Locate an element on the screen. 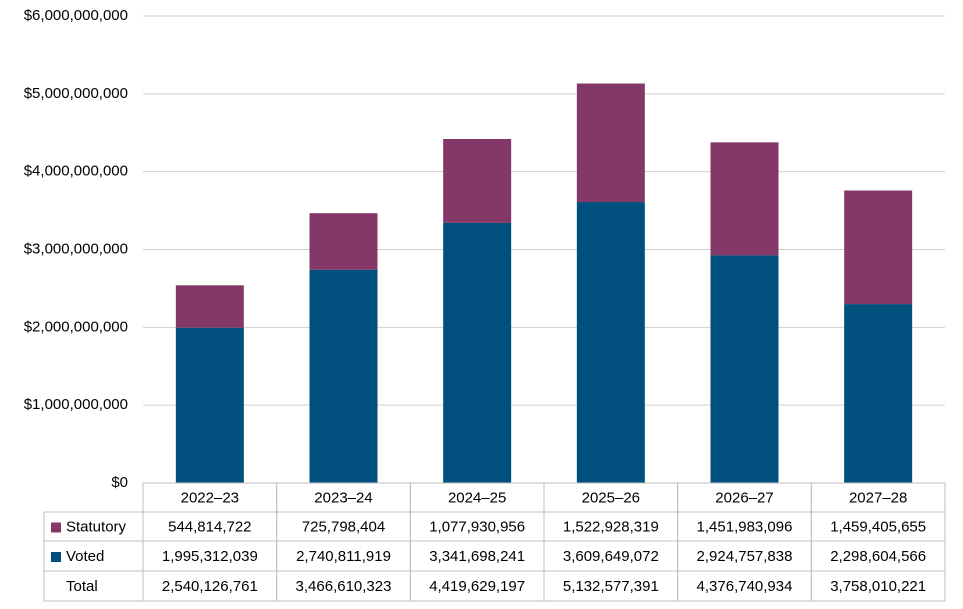 The image size is (963, 609). y-tick-label: $4,000,000,000 is located at coordinates (76, 171).